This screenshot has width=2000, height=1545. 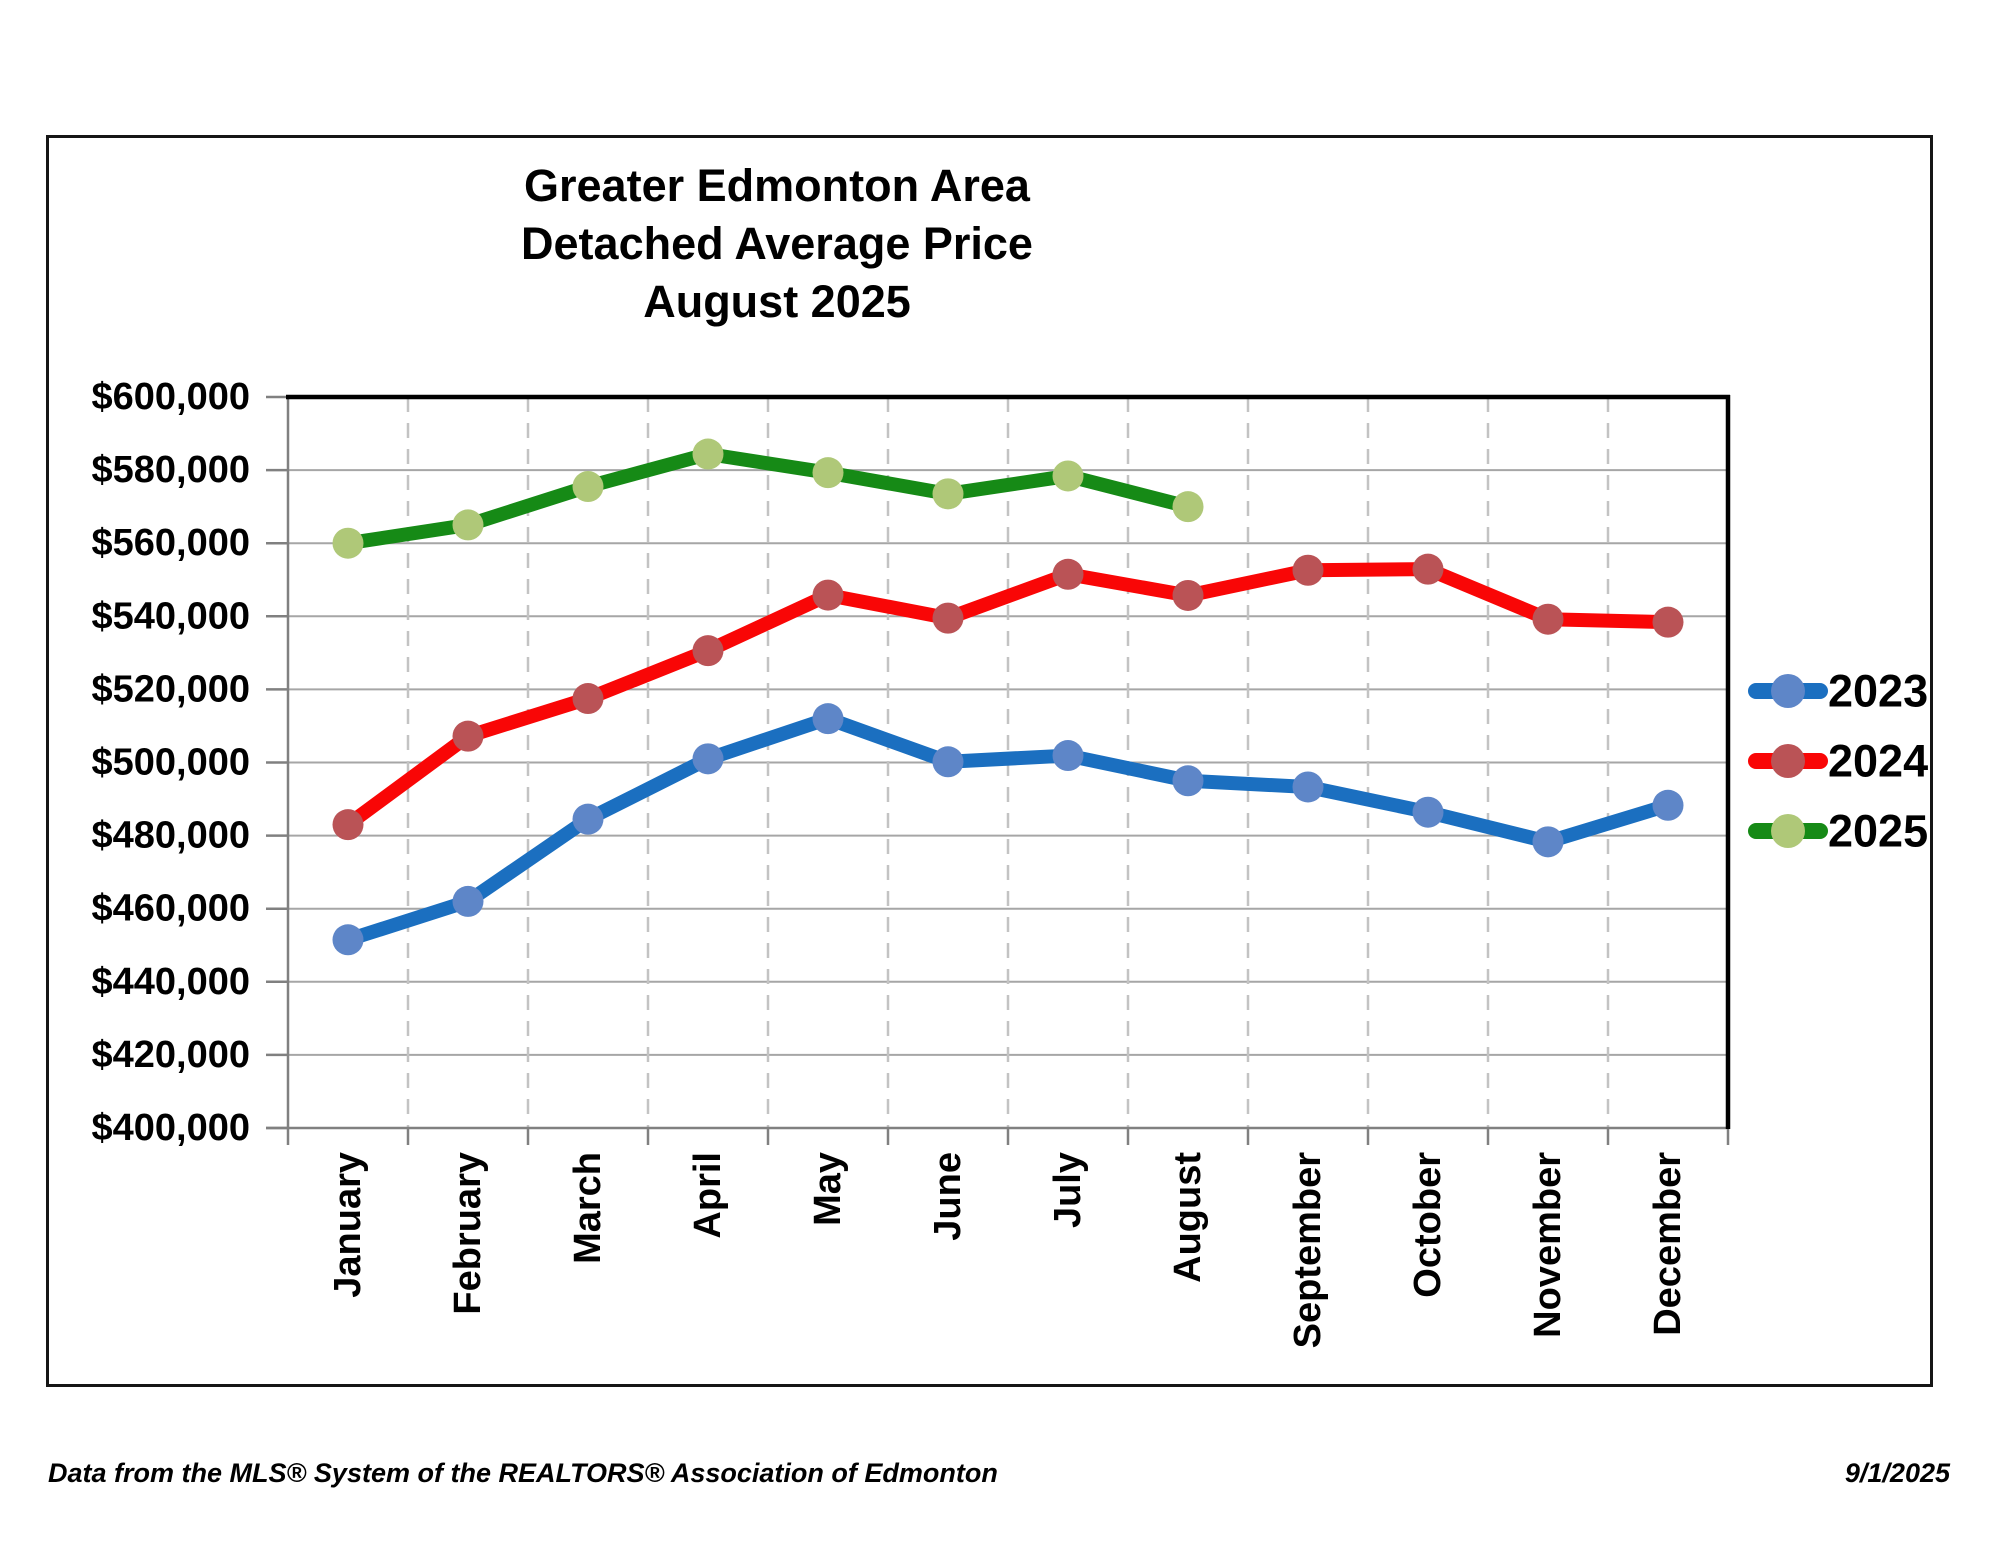 I want to click on legend-marker-2024, so click(x=1788, y=761).